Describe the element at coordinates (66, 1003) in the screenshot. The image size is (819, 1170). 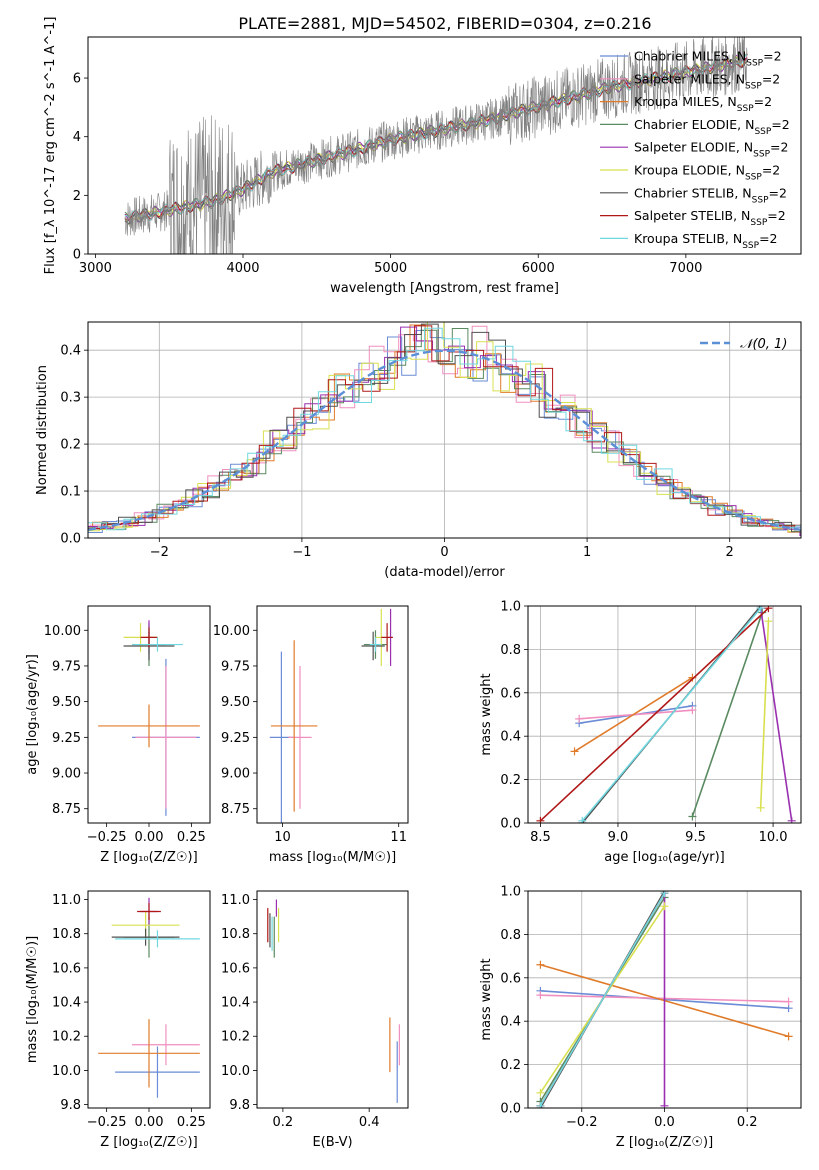
I see `y-tick-label: 10.4` at that location.